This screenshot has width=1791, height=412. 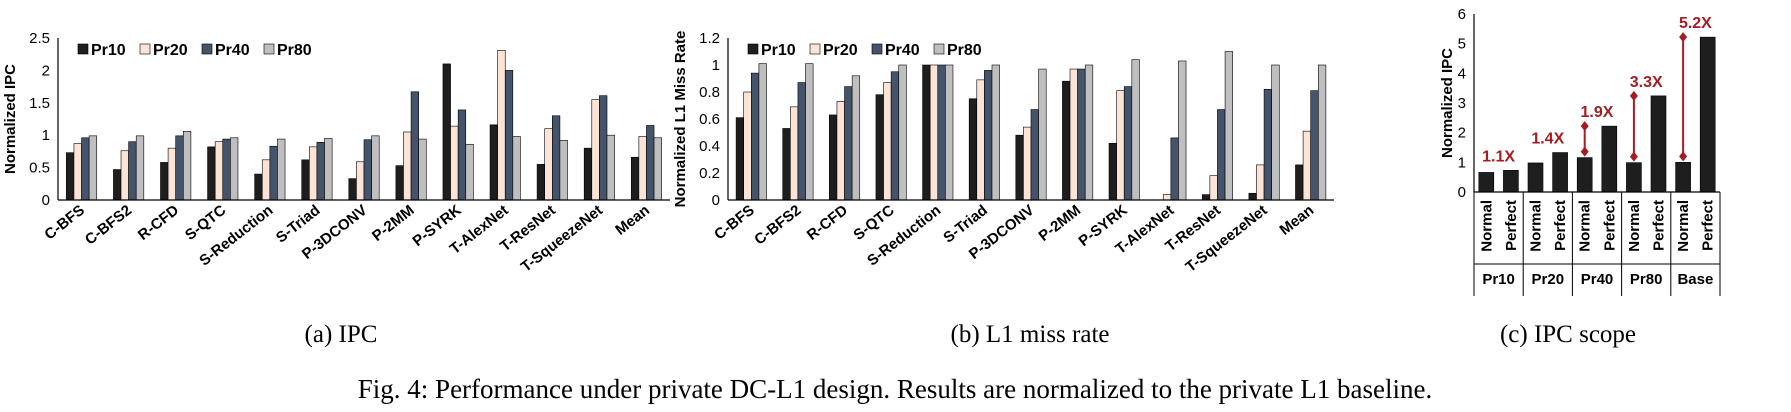 I want to click on group-label-pr20: Pr20, so click(x=1548, y=279).